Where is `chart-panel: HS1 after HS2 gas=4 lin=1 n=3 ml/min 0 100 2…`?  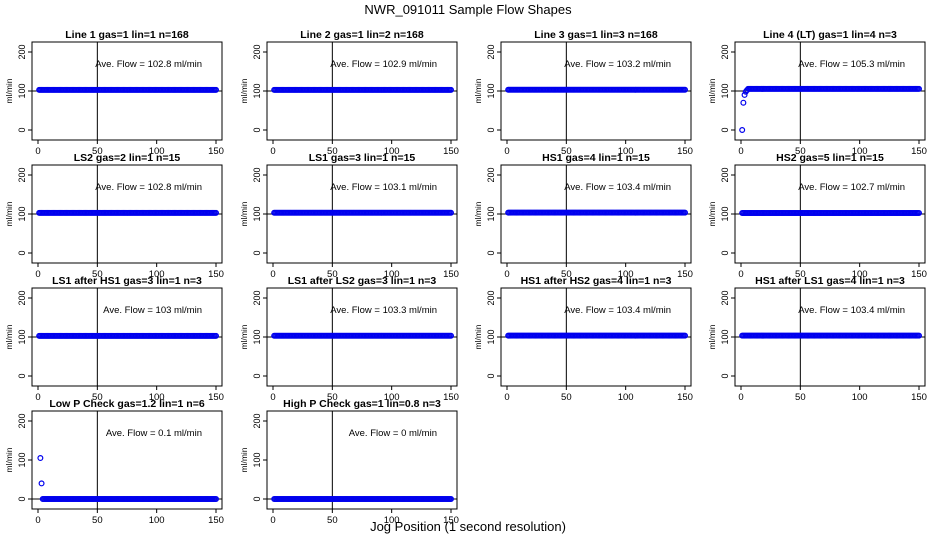
chart-panel: HS1 after HS2 gas=4 lin=1 n=3 ml/min 0 100 2… is located at coordinates (583, 339).